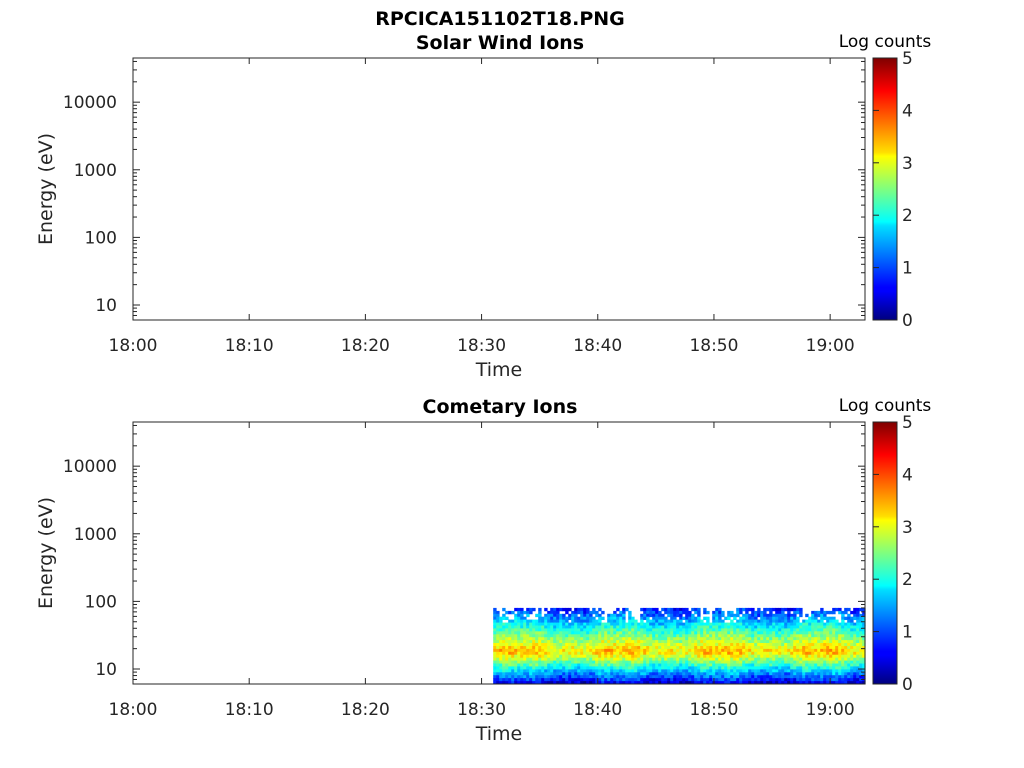 This screenshot has height=768, width=1024. What do you see at coordinates (907, 685) in the screenshot?
I see `colorbar-tick-label: 0` at bounding box center [907, 685].